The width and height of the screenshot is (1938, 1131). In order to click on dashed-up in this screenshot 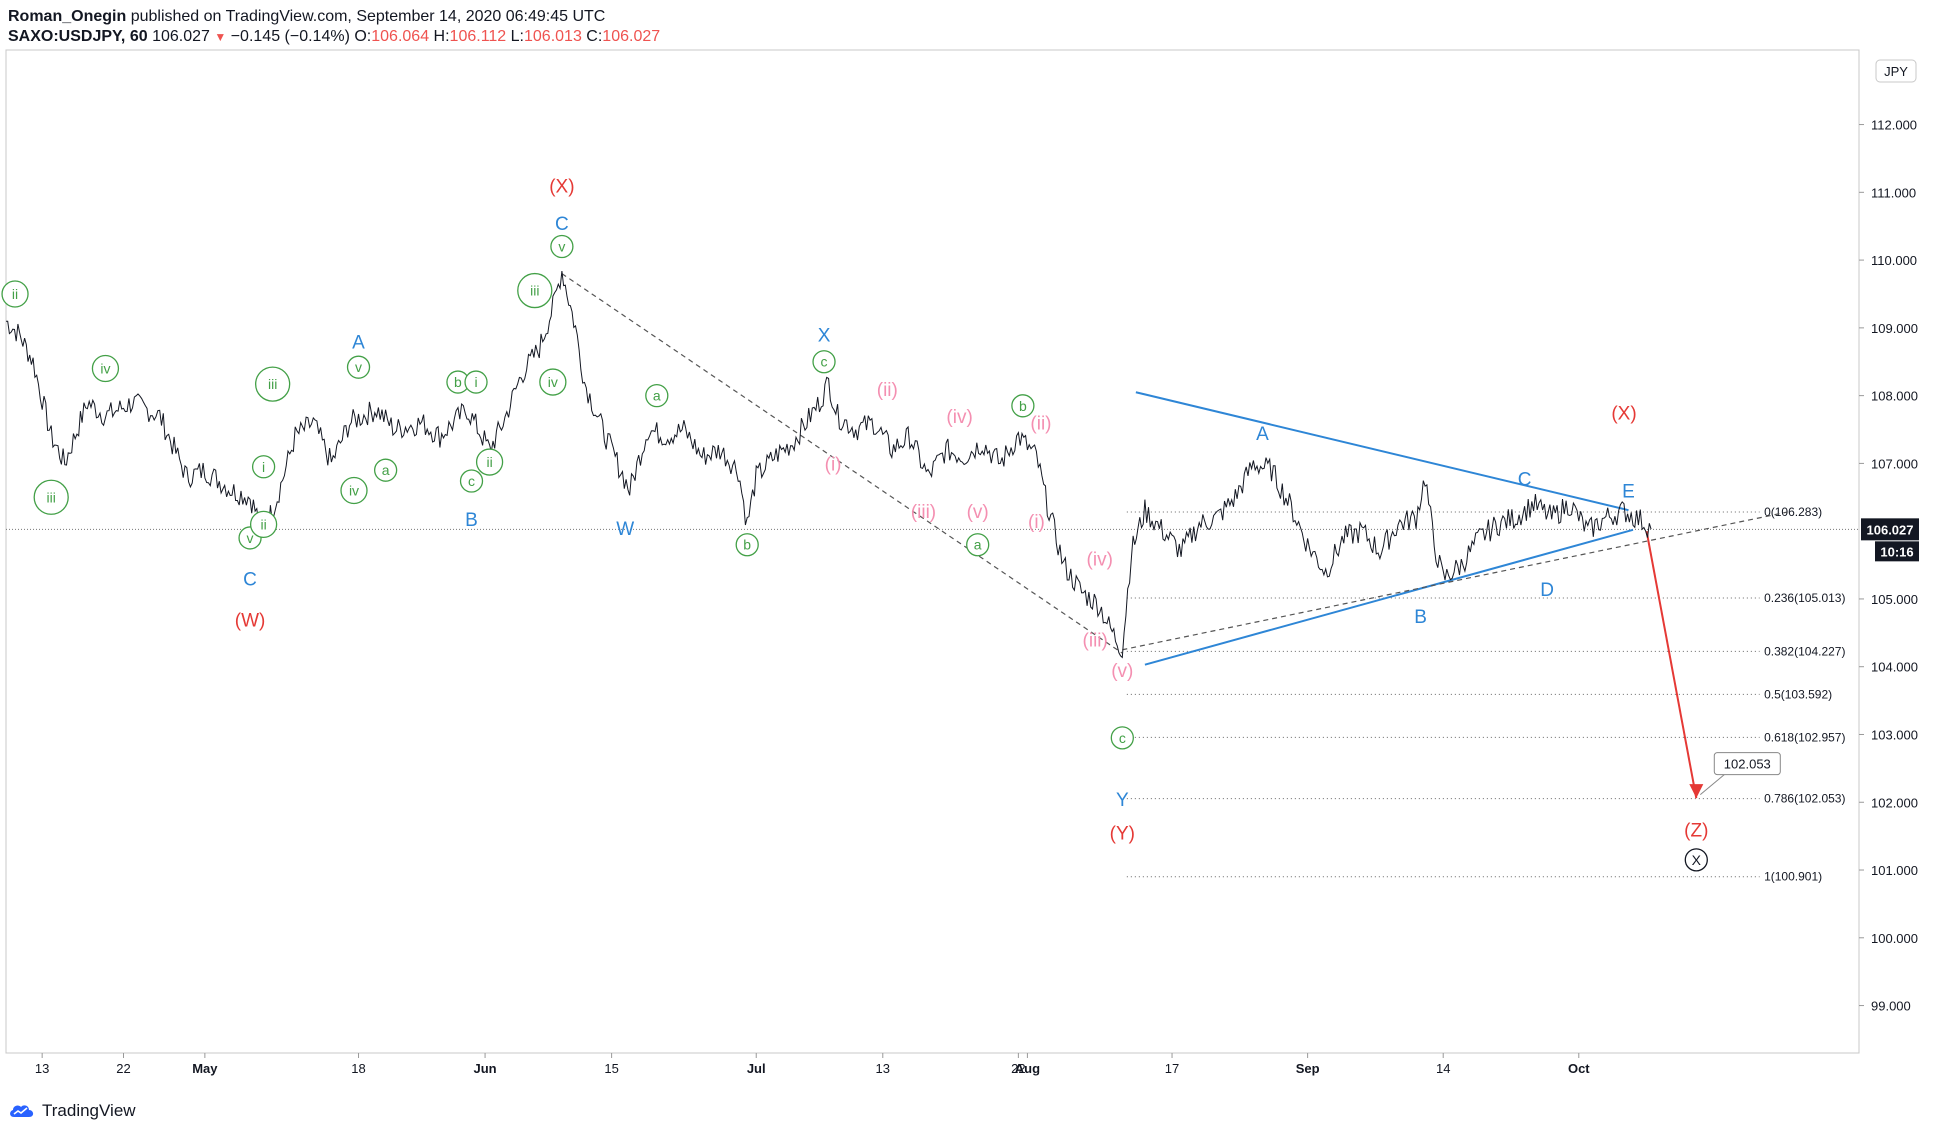, I will do `click(1454, 581)`.